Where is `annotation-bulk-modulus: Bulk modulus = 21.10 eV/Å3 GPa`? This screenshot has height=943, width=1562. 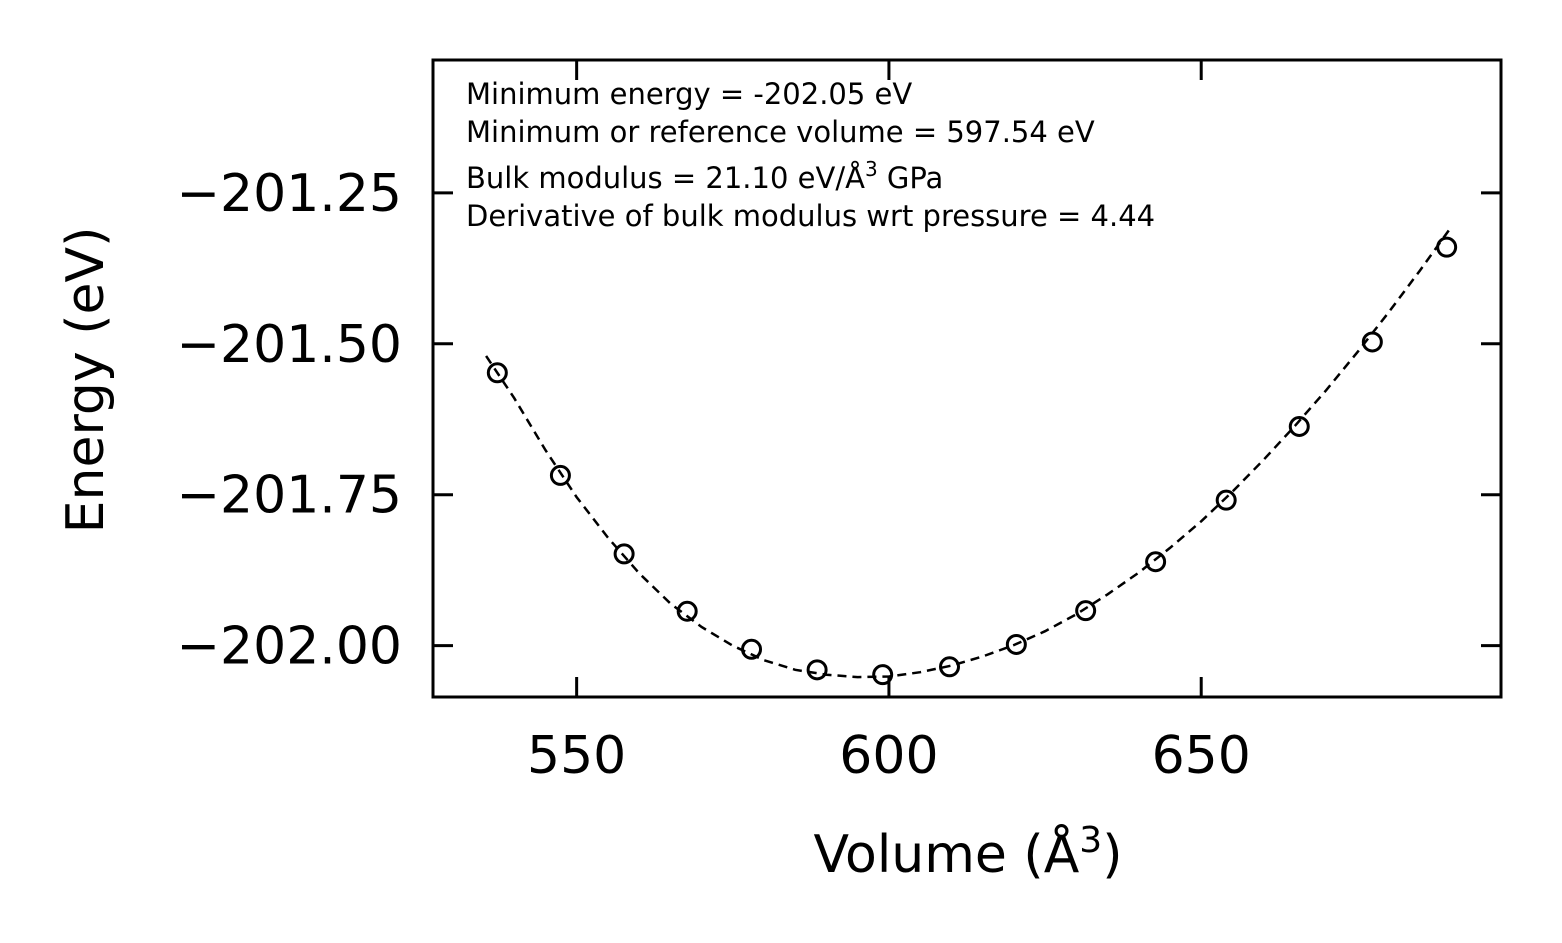
annotation-bulk-modulus: Bulk modulus = 21.10 eV/Å3 GPa is located at coordinates (704, 176).